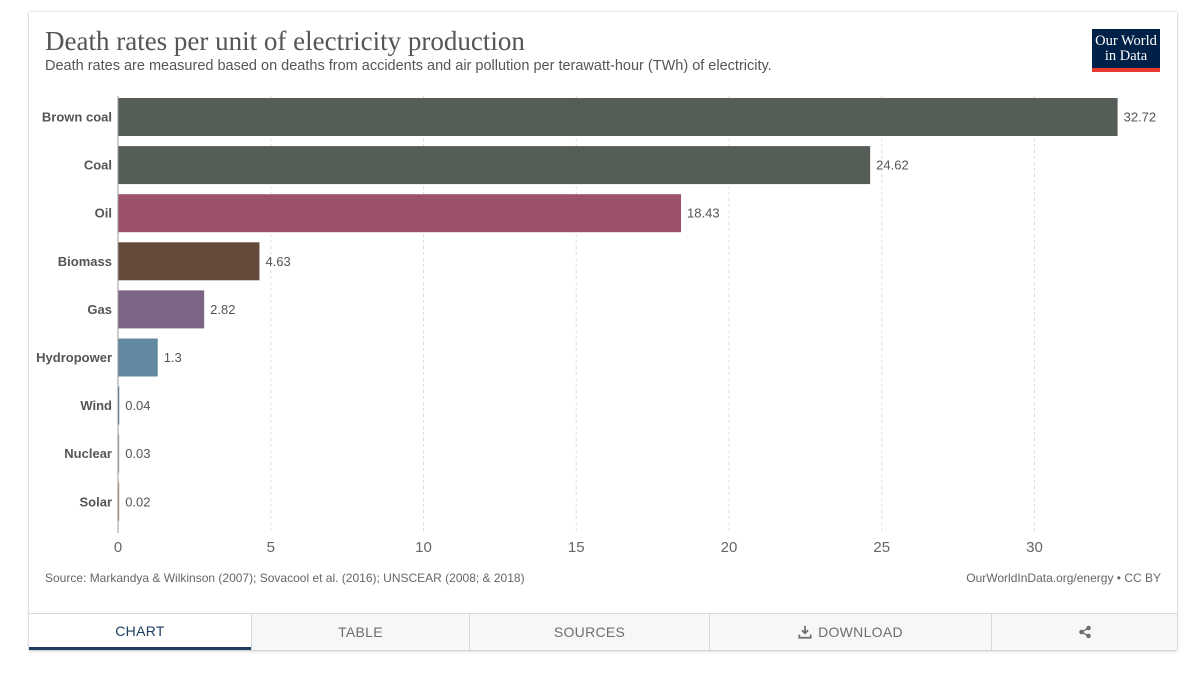 The image size is (1200, 676). Describe the element at coordinates (423, 547) in the screenshot. I see `x-tick-label: 10` at that location.